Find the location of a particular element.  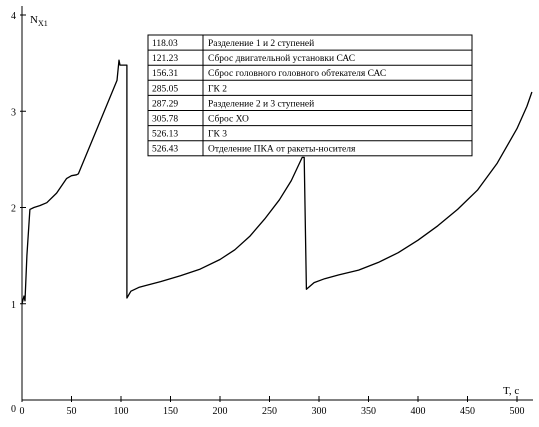

legend-event: Отделение ПКА от ракеты-носителя is located at coordinates (282, 150).